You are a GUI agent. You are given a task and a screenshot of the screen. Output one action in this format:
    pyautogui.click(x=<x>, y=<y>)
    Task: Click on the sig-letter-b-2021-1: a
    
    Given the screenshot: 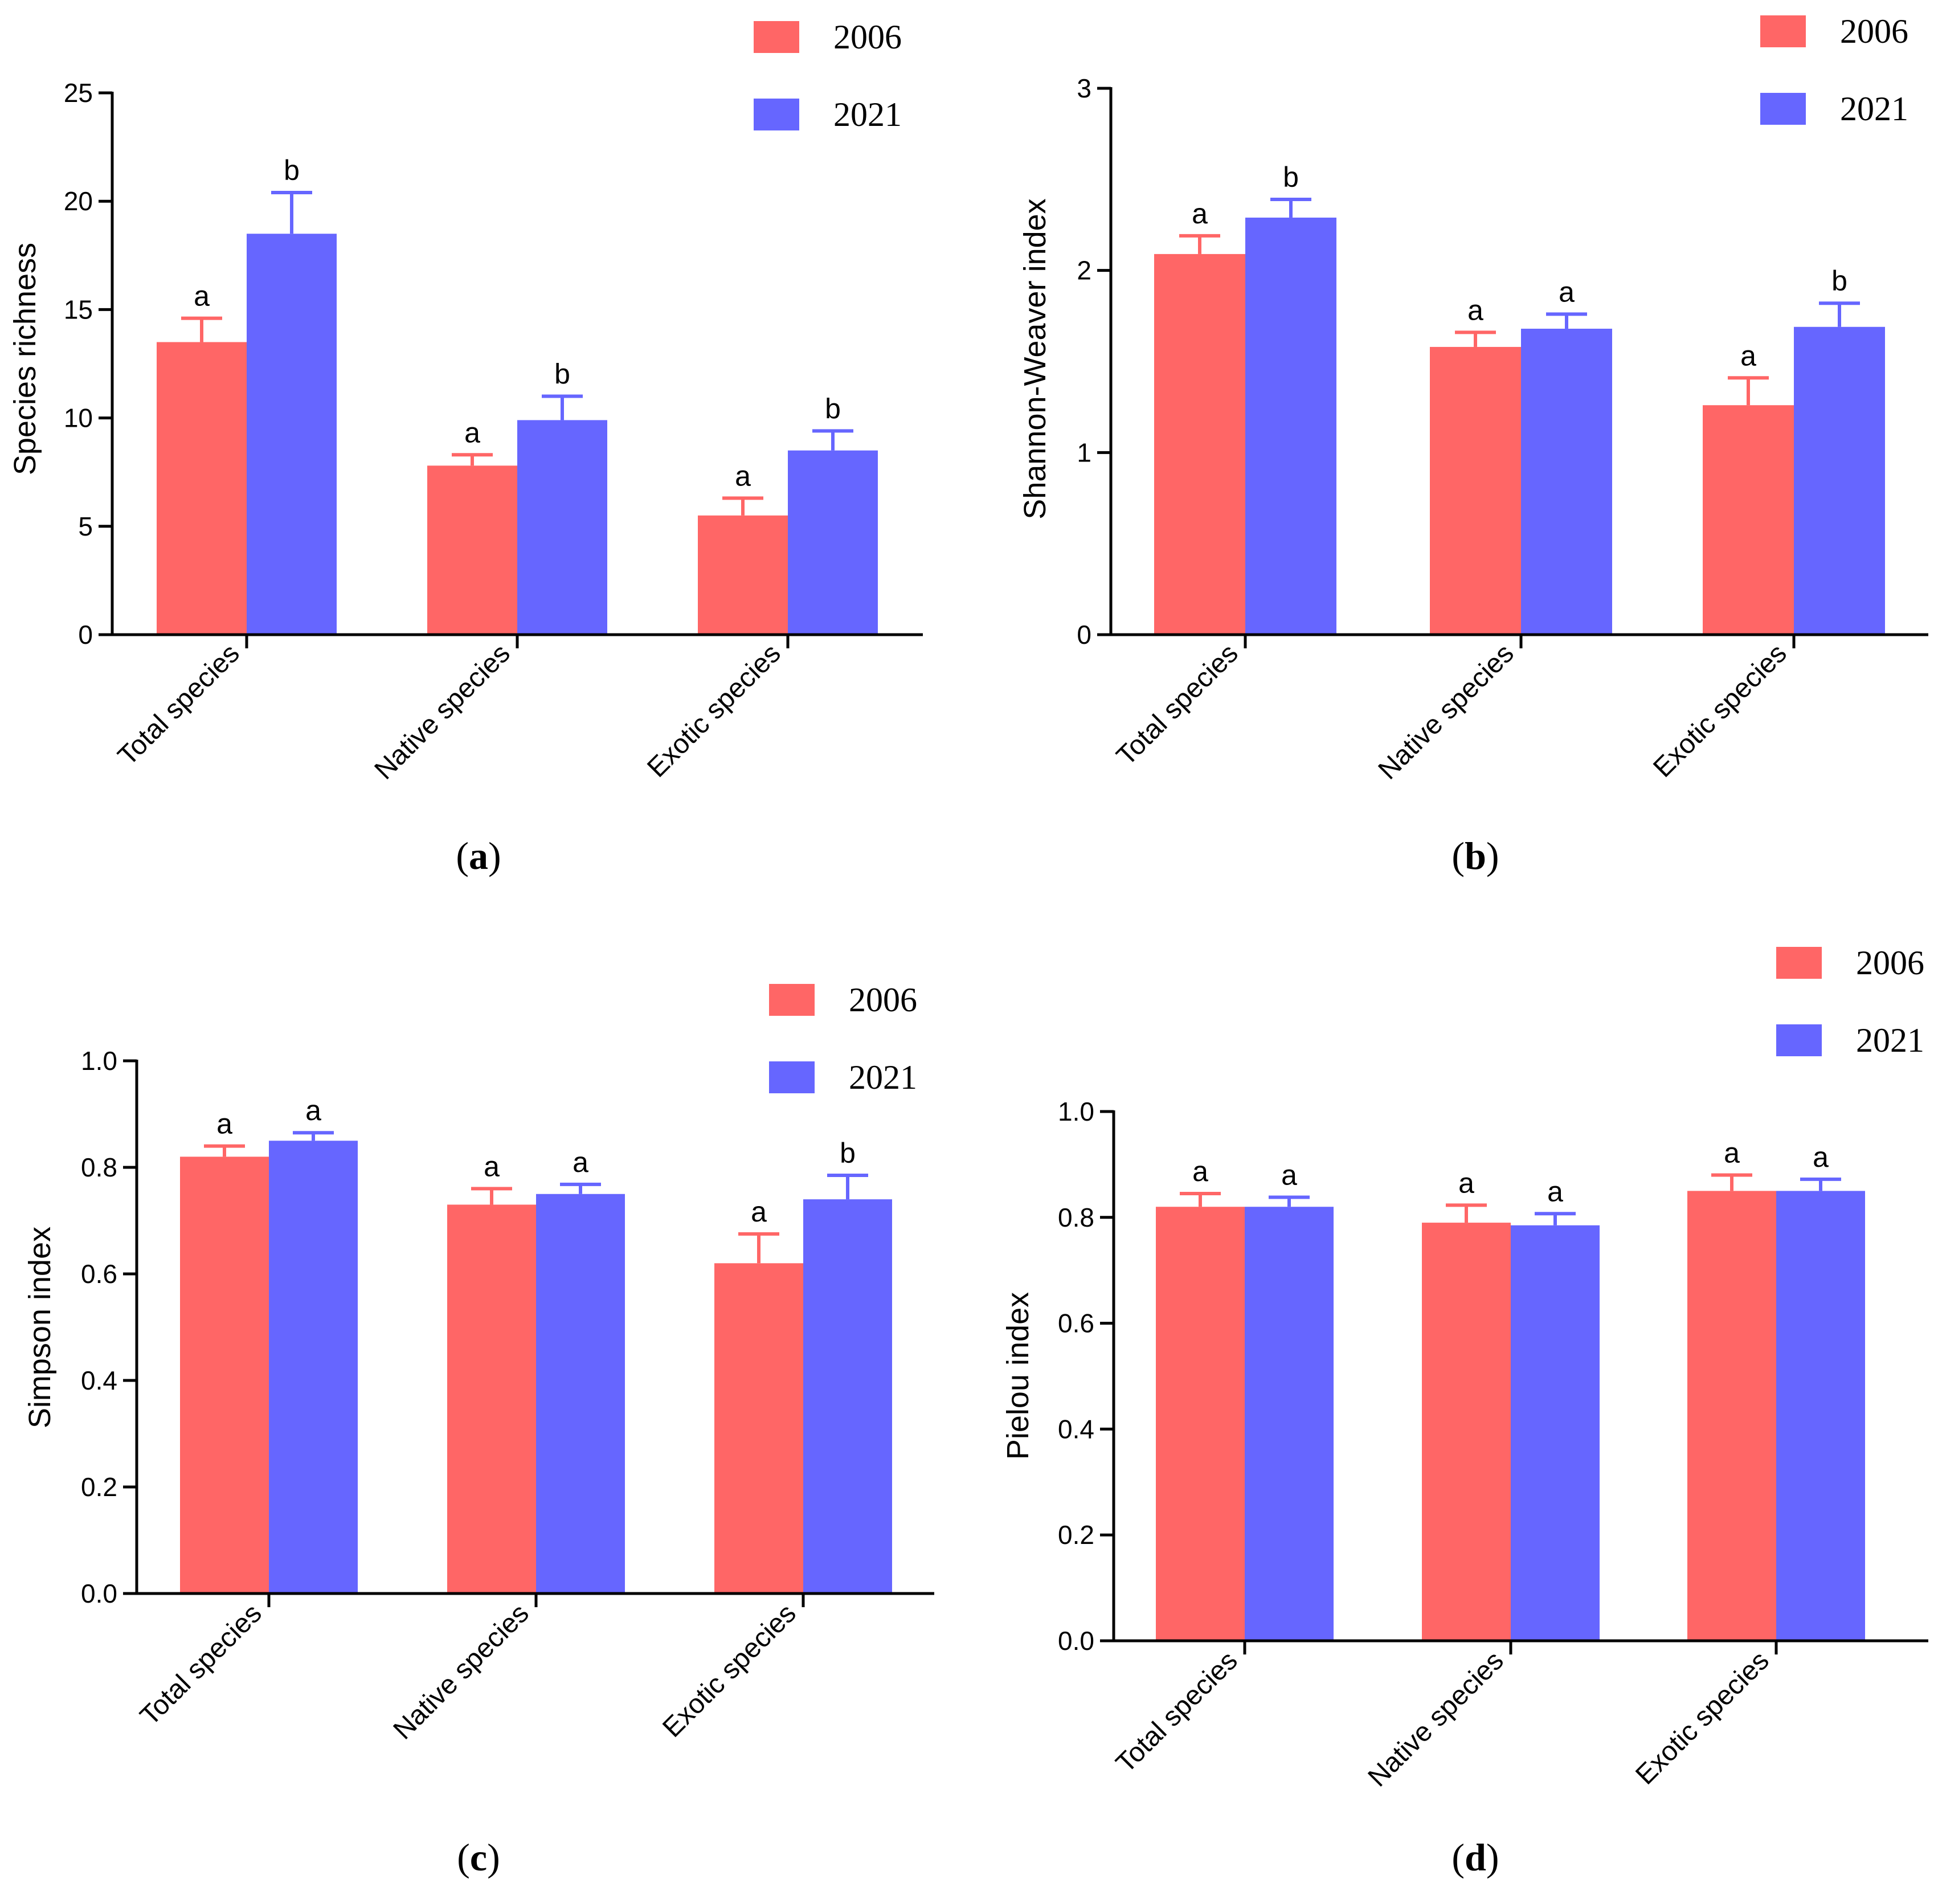 What is the action you would take?
    pyautogui.click(x=1567, y=292)
    